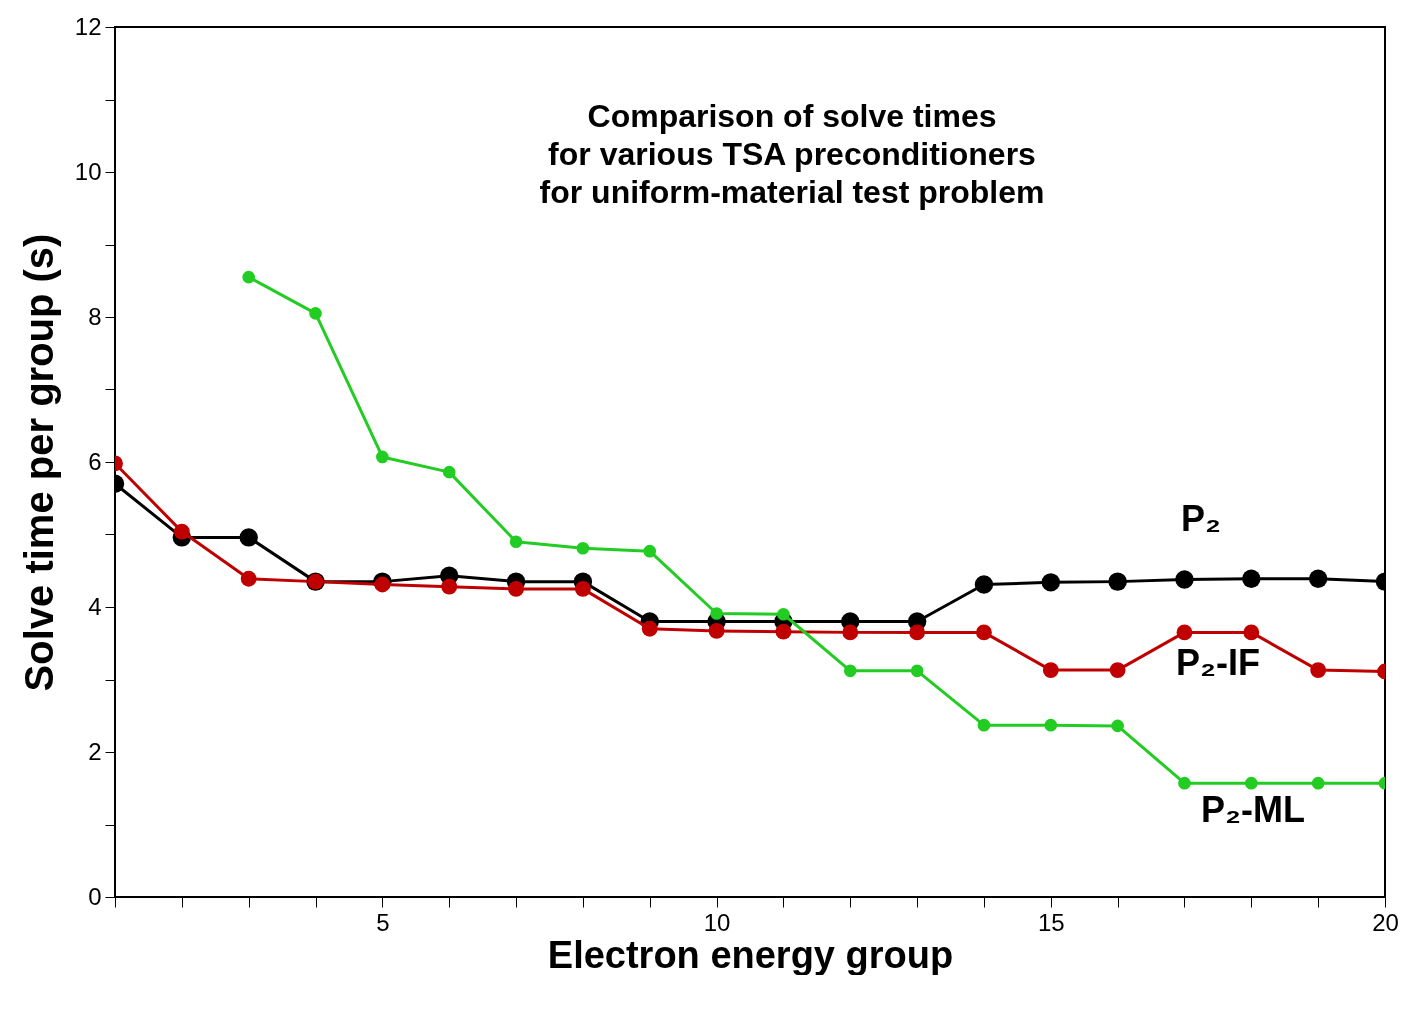  What do you see at coordinates (383, 922) in the screenshot?
I see `x-tick-label: 5` at bounding box center [383, 922].